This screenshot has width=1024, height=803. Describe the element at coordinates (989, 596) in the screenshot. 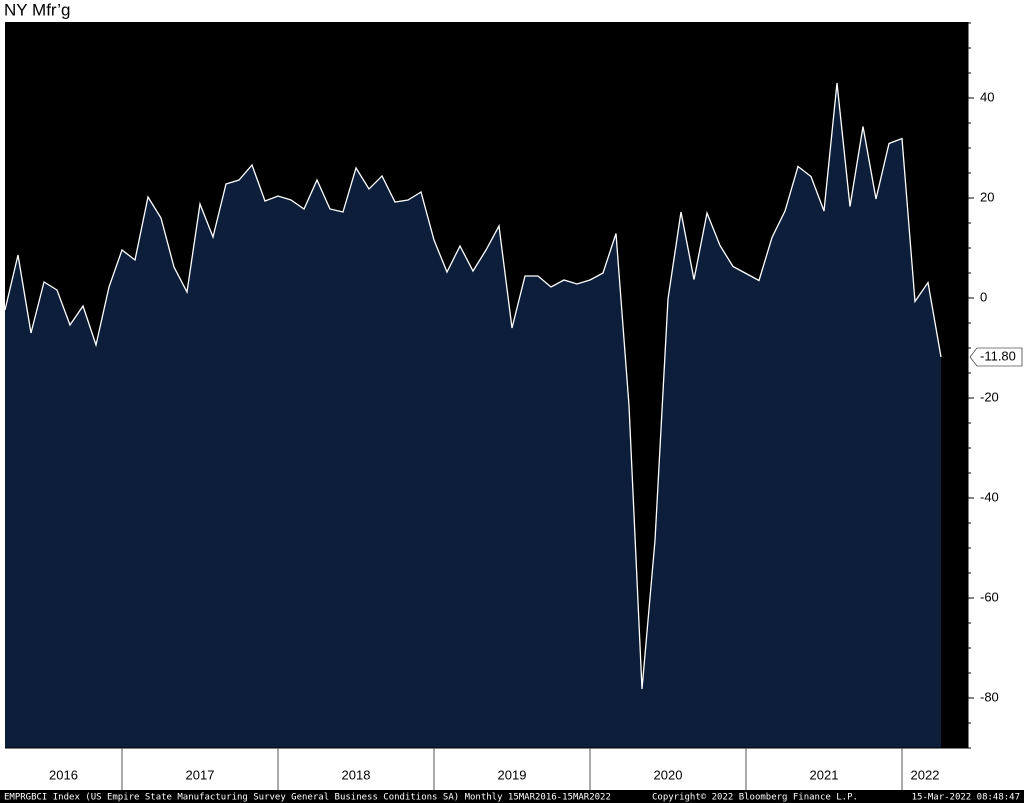

I see `y-tick-label: -60` at that location.